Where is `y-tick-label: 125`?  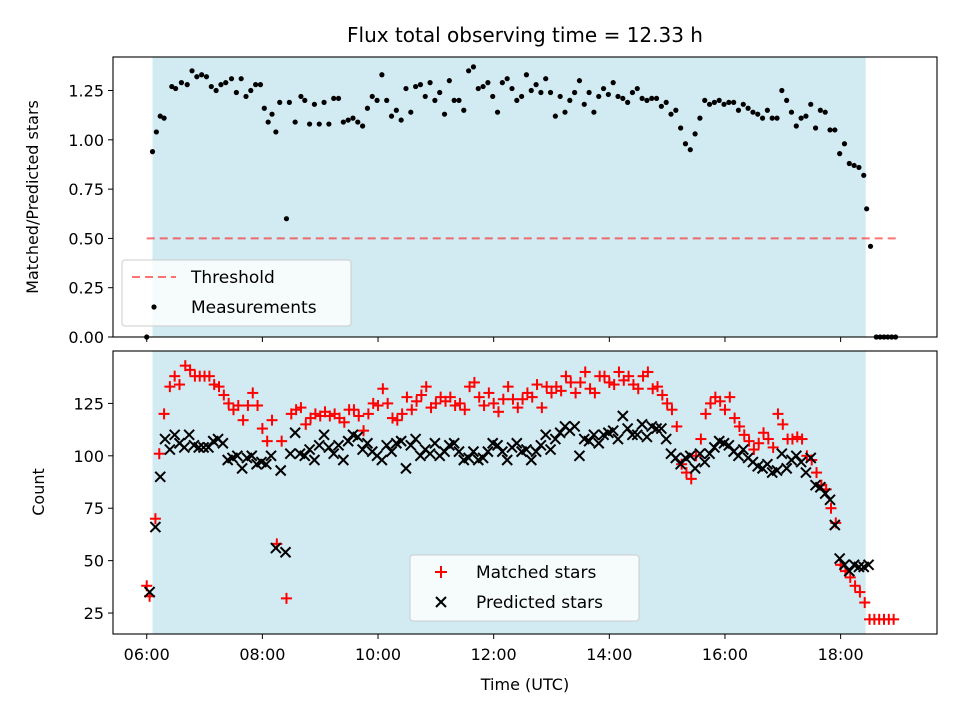 y-tick-label: 125 is located at coordinates (88, 403).